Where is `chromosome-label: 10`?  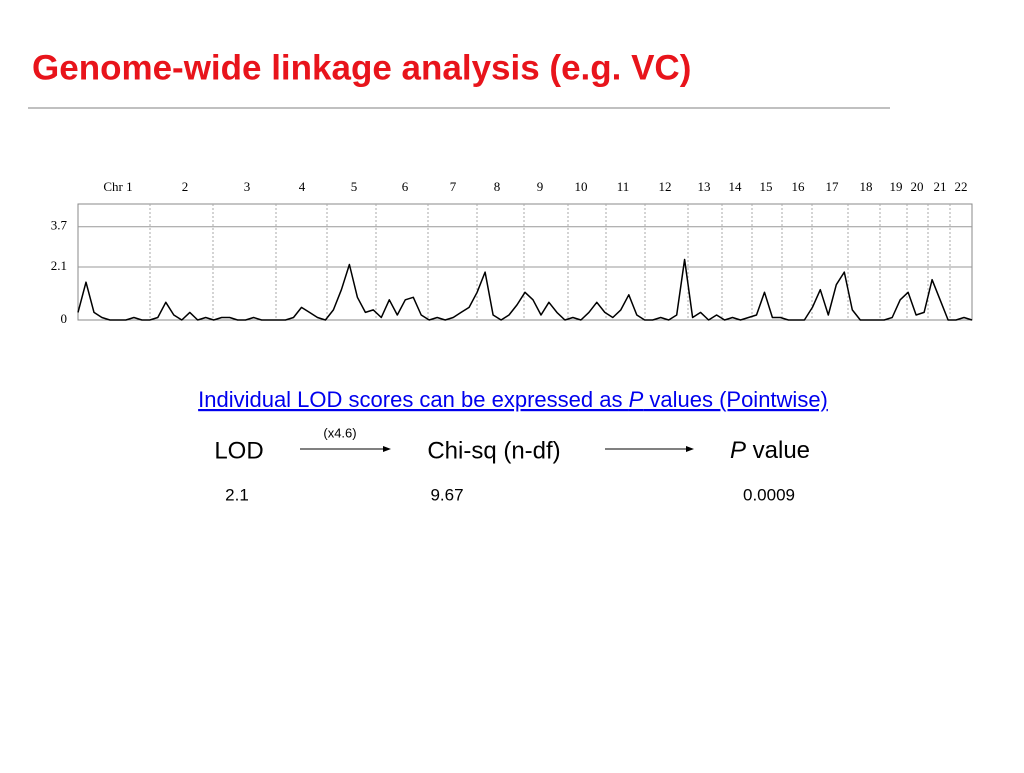
chromosome-label: 10 is located at coordinates (581, 186).